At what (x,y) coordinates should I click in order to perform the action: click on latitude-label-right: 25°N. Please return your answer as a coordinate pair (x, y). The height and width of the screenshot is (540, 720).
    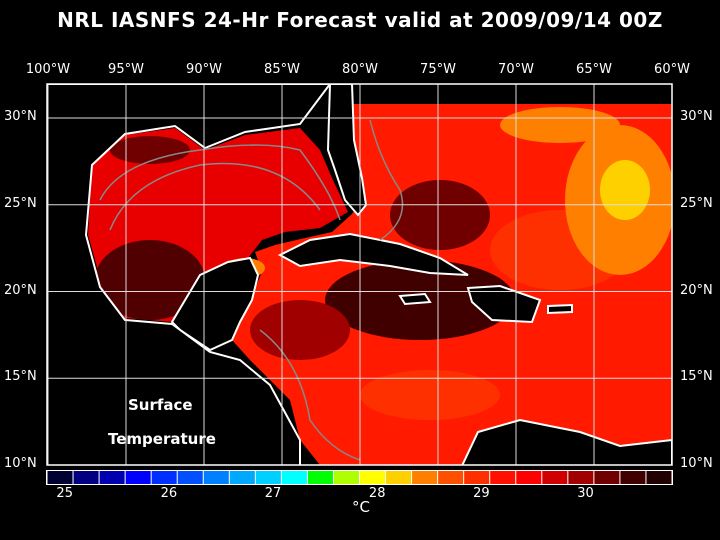
    Looking at the image, I should click on (696, 203).